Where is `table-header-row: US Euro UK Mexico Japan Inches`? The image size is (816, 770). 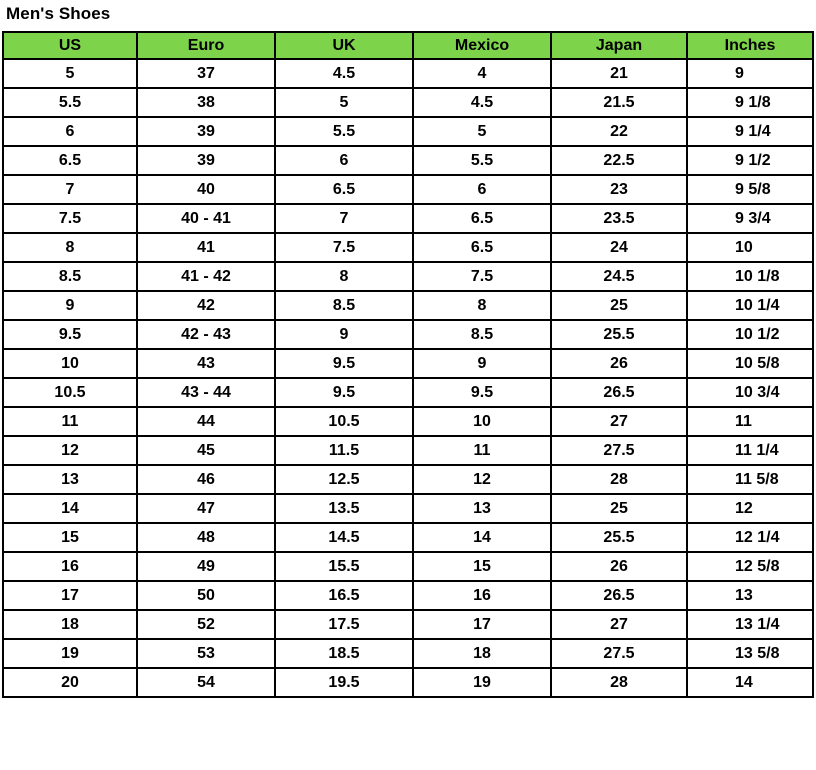 table-header-row: US Euro UK Mexico Japan Inches is located at coordinates (408, 45).